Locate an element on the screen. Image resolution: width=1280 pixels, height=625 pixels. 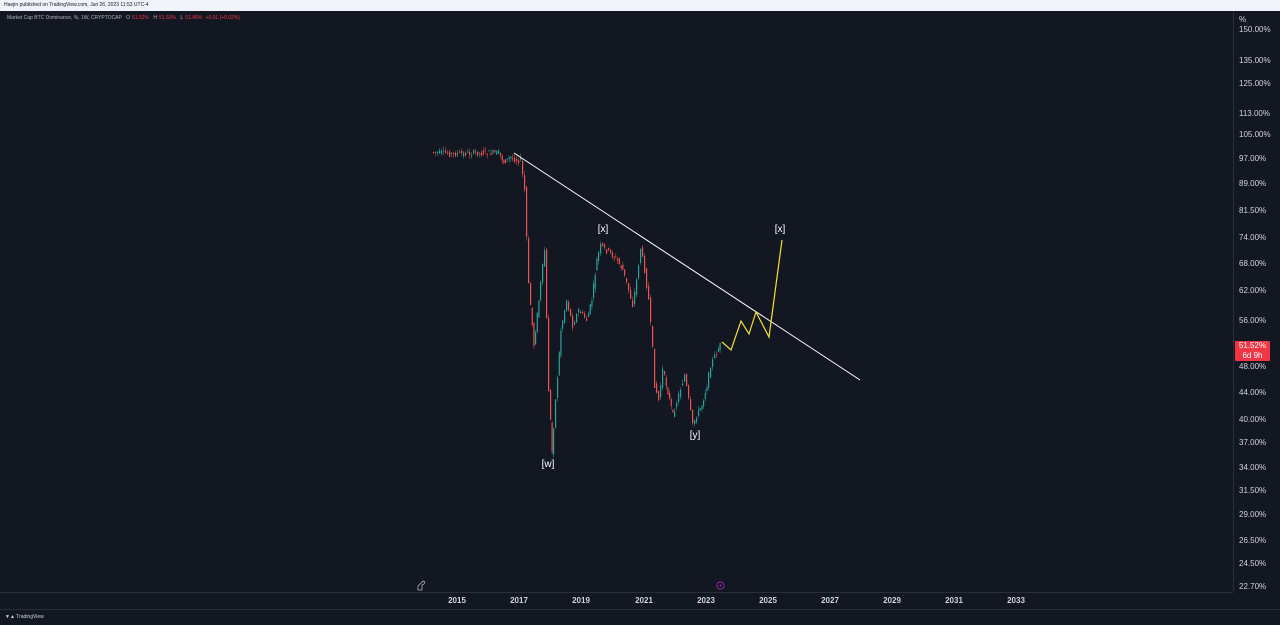
year-tick: 2029 is located at coordinates (892, 600).